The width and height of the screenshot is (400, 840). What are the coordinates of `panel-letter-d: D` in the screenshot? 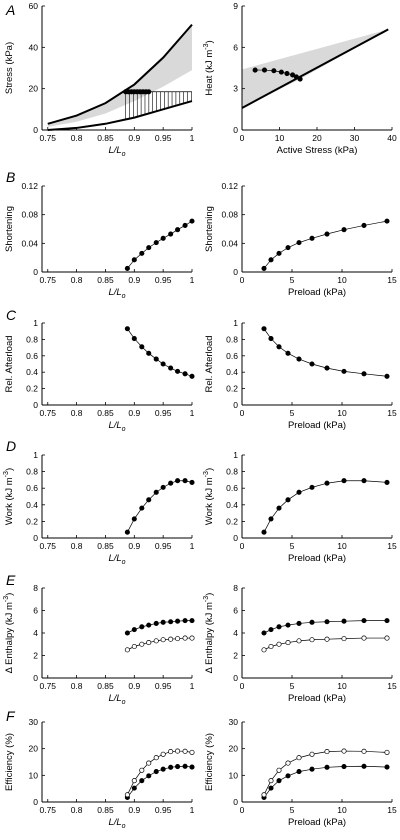 It's located at (11, 446).